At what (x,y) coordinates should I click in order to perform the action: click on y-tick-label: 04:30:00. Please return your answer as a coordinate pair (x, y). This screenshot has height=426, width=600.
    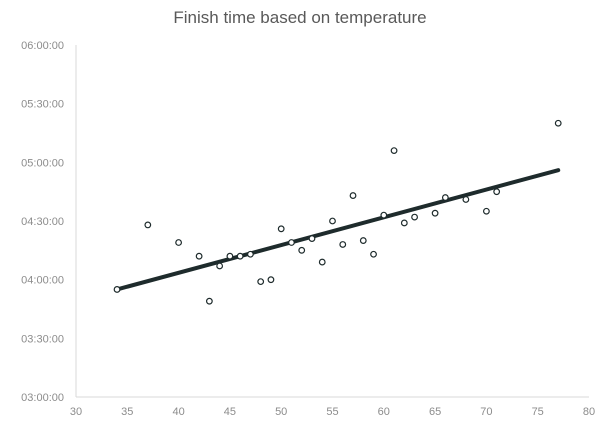
    Looking at the image, I should click on (42, 222).